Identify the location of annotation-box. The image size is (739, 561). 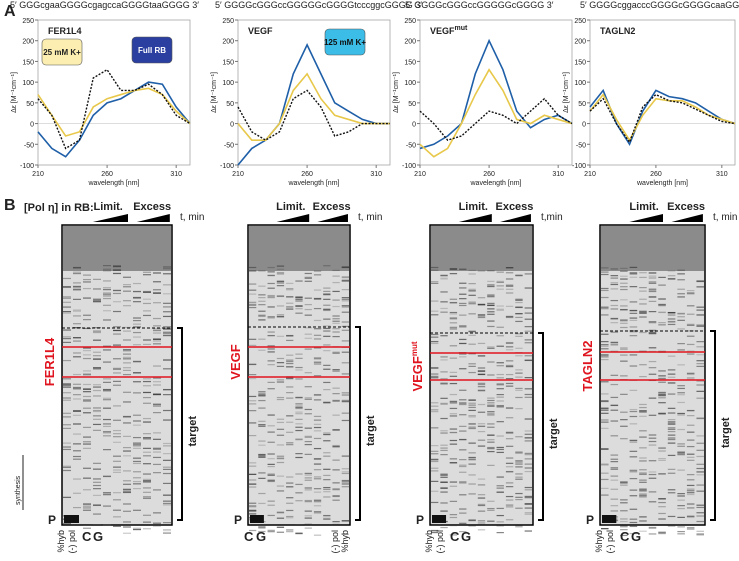
(152, 50).